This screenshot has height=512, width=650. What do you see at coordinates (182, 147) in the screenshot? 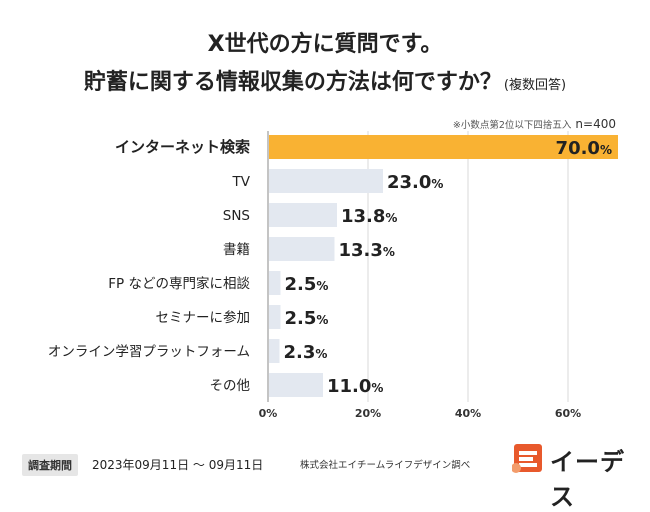
I see `category-label: インターネット検索` at bounding box center [182, 147].